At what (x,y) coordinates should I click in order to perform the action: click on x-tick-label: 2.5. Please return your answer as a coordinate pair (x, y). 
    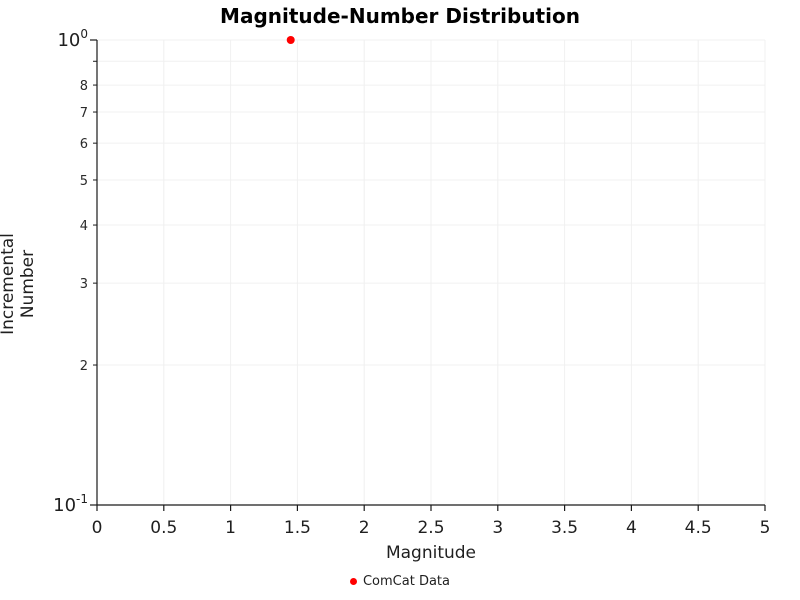
    Looking at the image, I should click on (430, 528).